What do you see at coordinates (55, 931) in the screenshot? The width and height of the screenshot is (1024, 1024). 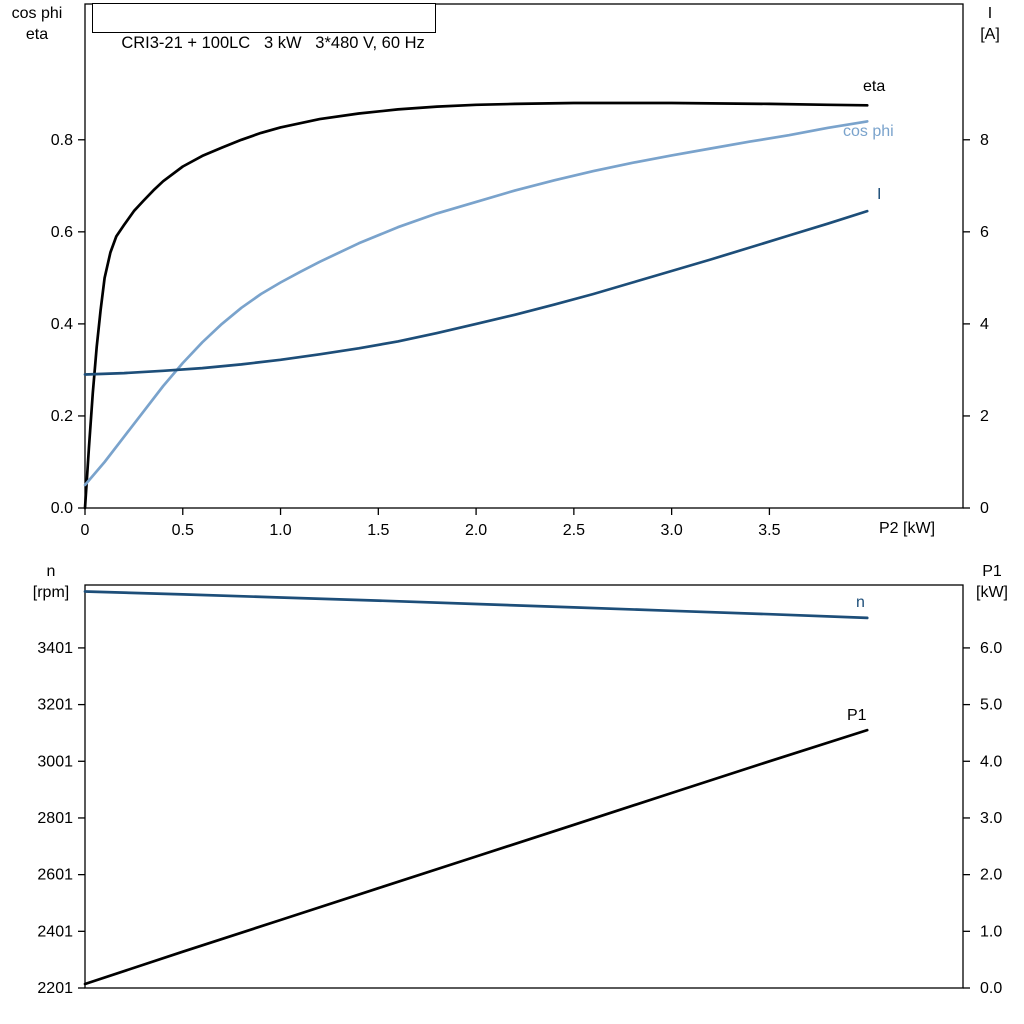 I see `left-tick-label: 2401` at bounding box center [55, 931].